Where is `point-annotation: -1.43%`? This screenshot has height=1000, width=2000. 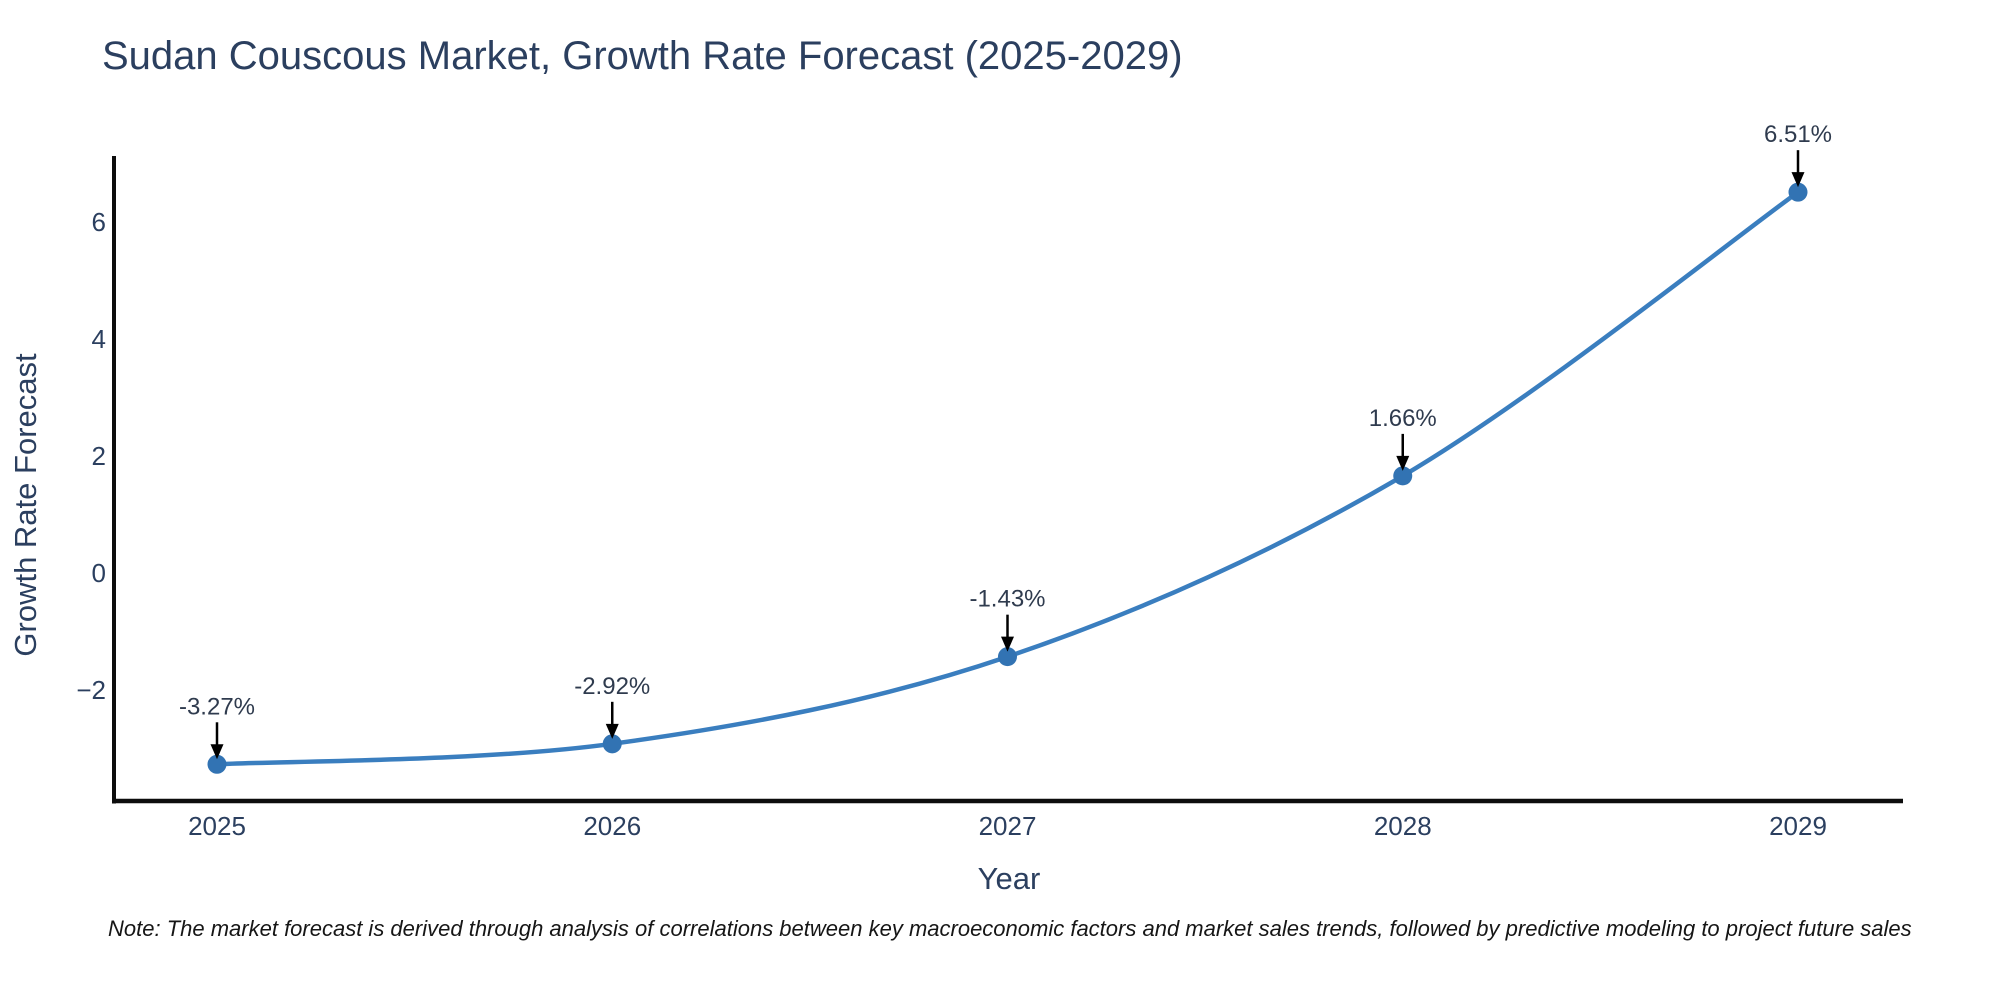 point-annotation: -1.43% is located at coordinates (1007, 599).